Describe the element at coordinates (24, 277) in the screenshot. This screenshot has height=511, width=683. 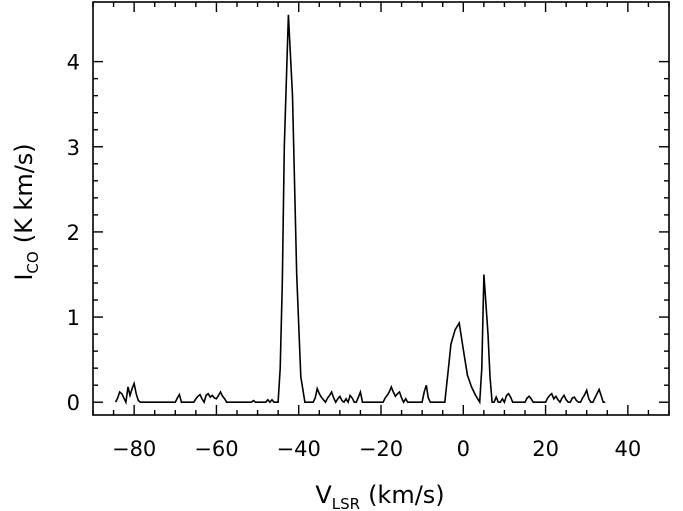
I see `y-axis-label-main: I` at that location.